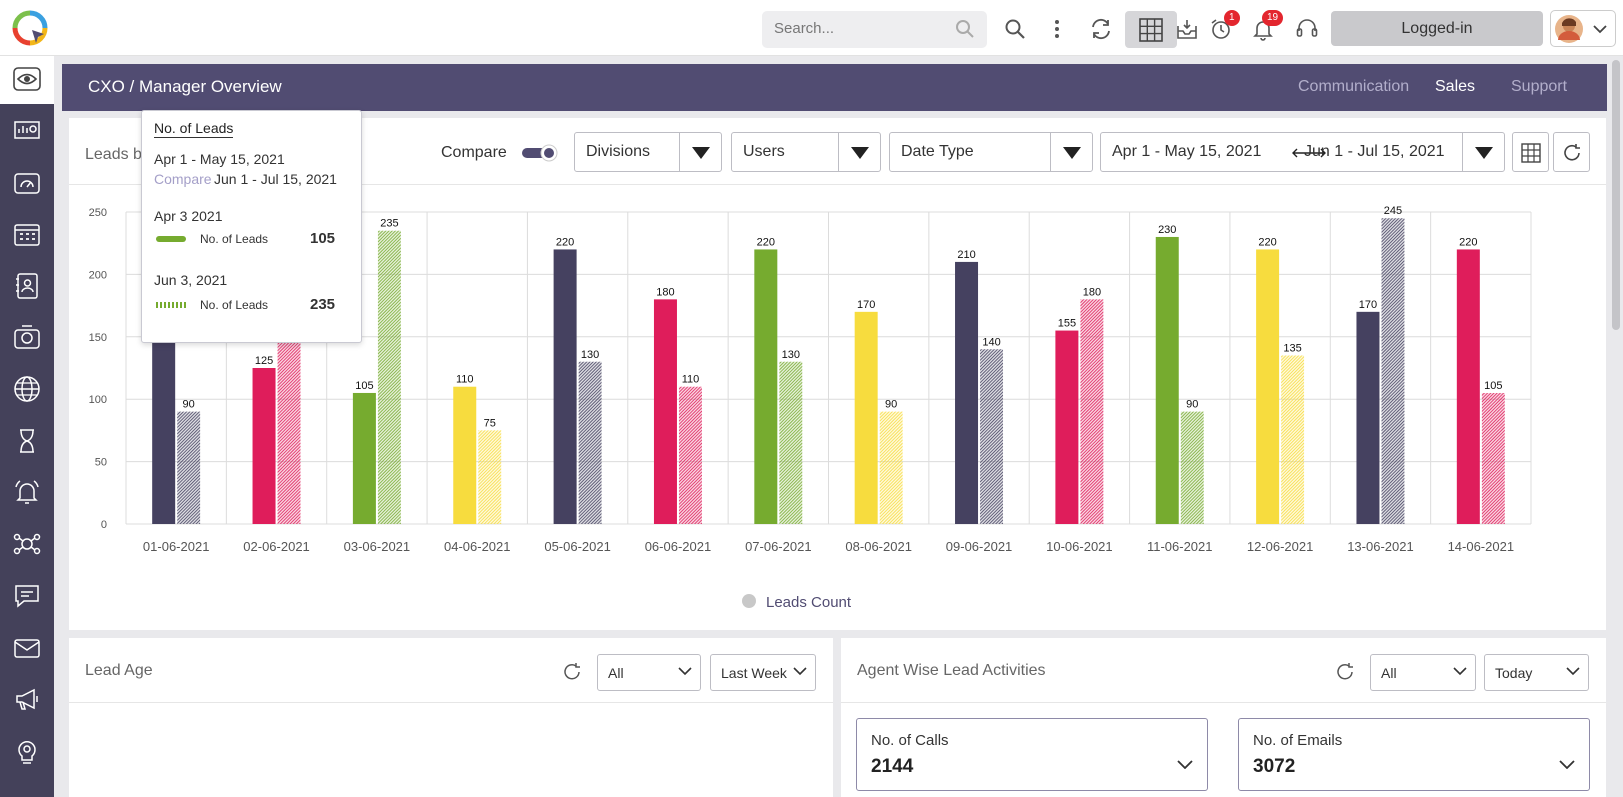  I want to click on data-label: 230, so click(1167, 230).